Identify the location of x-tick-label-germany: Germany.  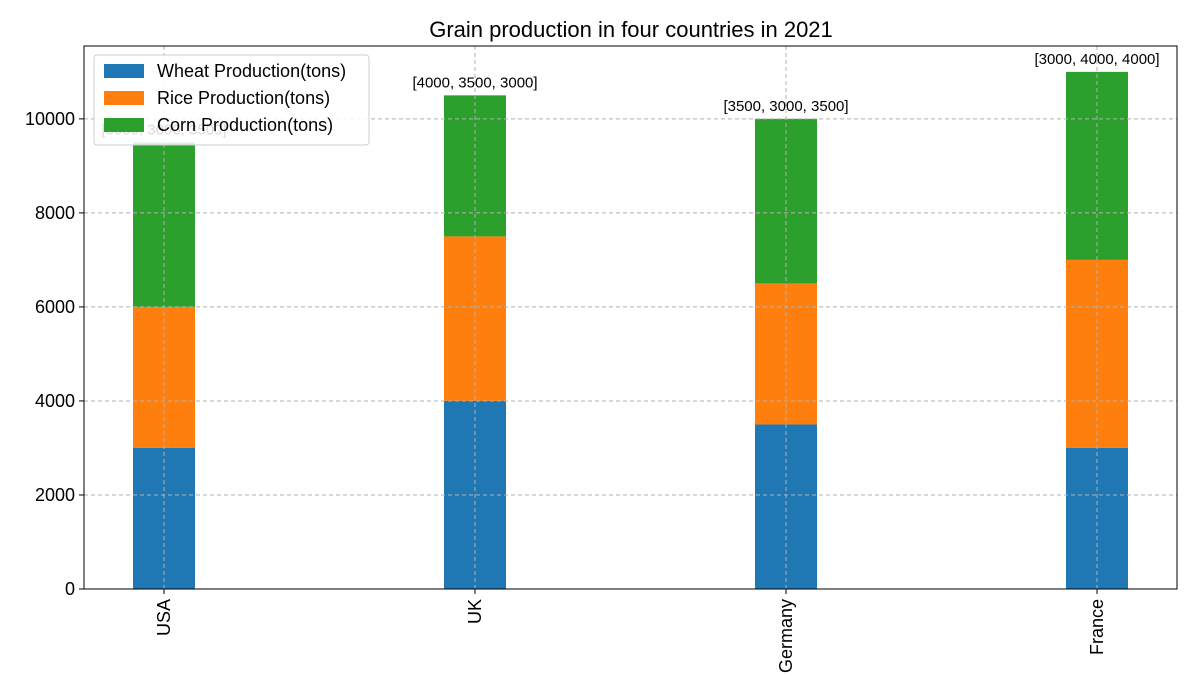
(786, 636).